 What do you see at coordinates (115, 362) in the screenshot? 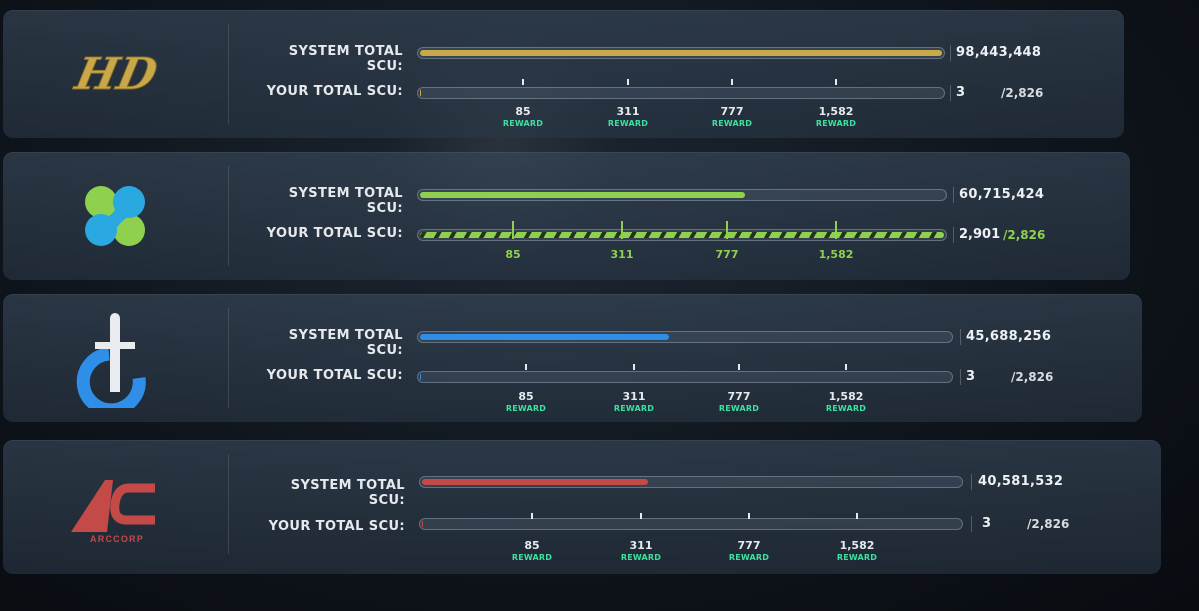
I see `crusader-industries-logo` at bounding box center [115, 362].